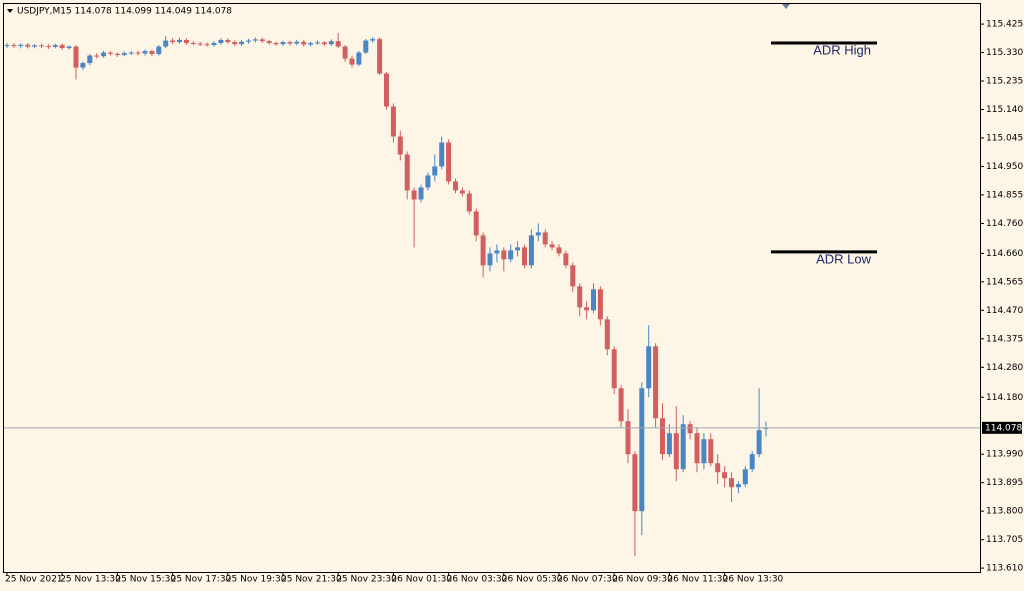 The width and height of the screenshot is (1024, 591). I want to click on x-tick-label: 26 Nov 03:30, so click(477, 580).